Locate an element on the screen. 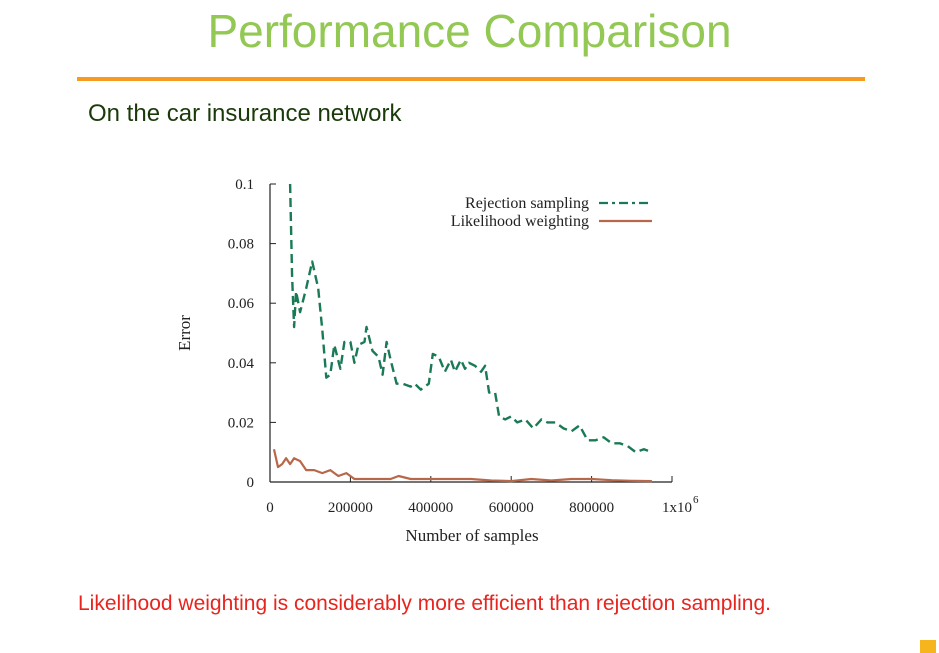 This screenshot has width=939, height=653. x-axis-label: Number of samples is located at coordinates (471, 535).